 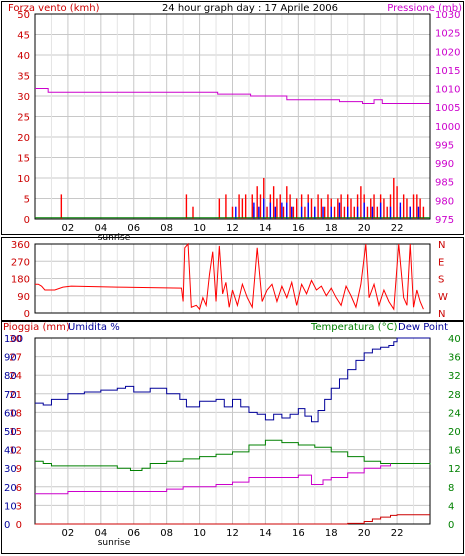 What do you see at coordinates (354, 327) in the screenshot?
I see `temperature-axis-label: Temperatura (°C)` at bounding box center [354, 327].